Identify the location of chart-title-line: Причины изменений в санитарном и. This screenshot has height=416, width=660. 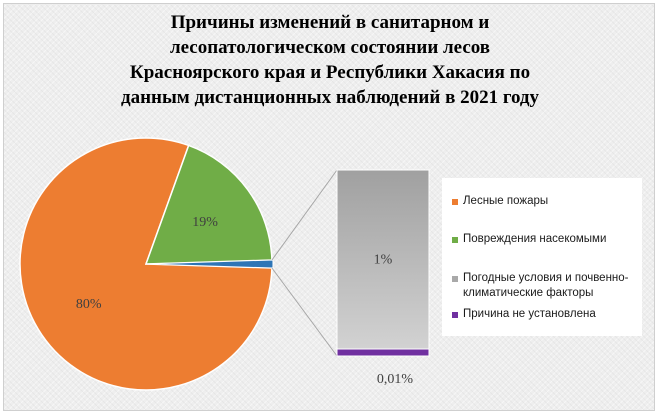
(330, 22).